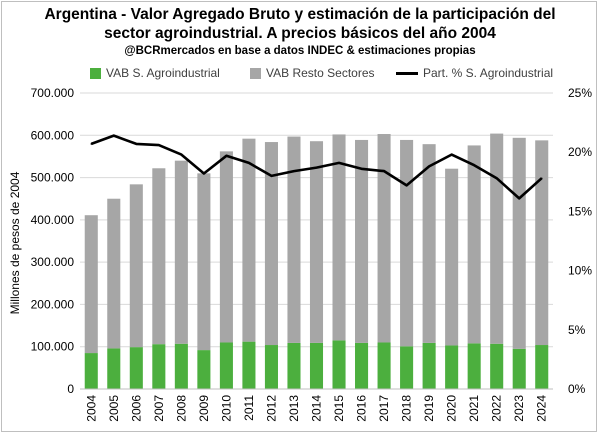  I want to click on legend-label-resto: VAB Resto Sectores, so click(320, 73).